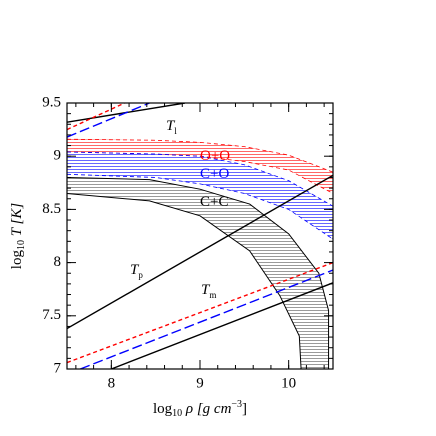  Describe the element at coordinates (21, 245) in the screenshot. I see `y-label-sub: 10` at that location.